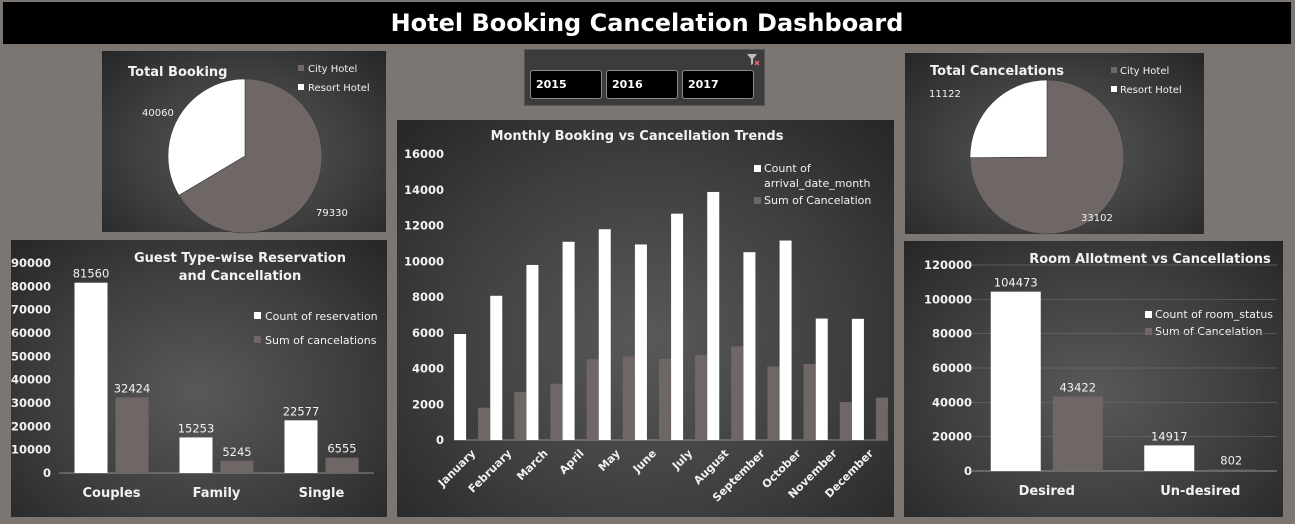 Image resolution: width=1295 pixels, height=524 pixels. I want to click on dashboard-title: Hotel Booking Cancelation Dashboard, so click(647, 23).